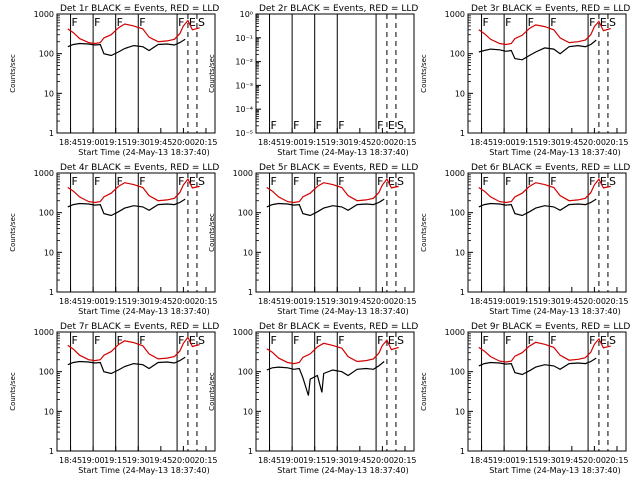  I want to click on y-tick-label: 10⁻³, so click(244, 85).